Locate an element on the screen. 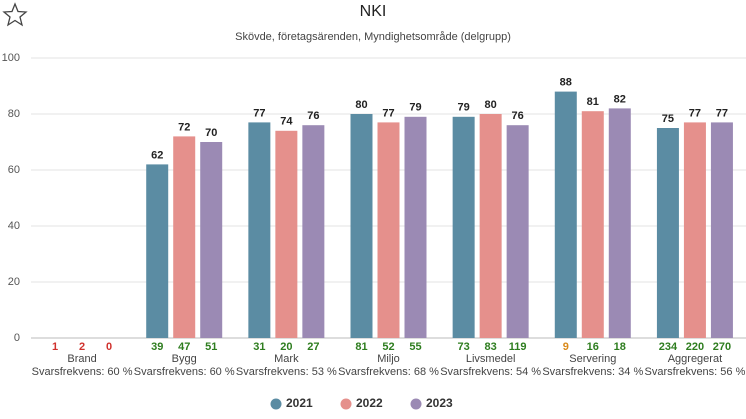 This screenshot has height=419, width=746. value-label: 81 is located at coordinates (593, 102).